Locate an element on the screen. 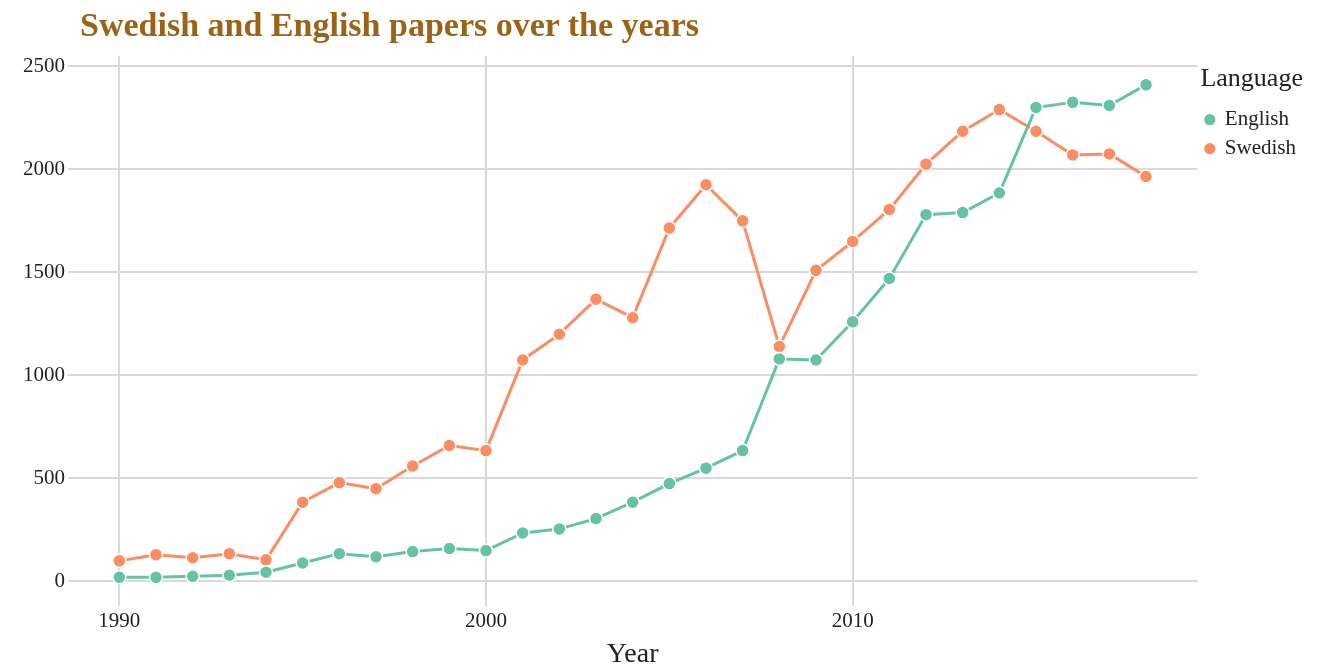 This screenshot has height=671, width=1326. x-tick-label: 1990 is located at coordinates (119, 620).